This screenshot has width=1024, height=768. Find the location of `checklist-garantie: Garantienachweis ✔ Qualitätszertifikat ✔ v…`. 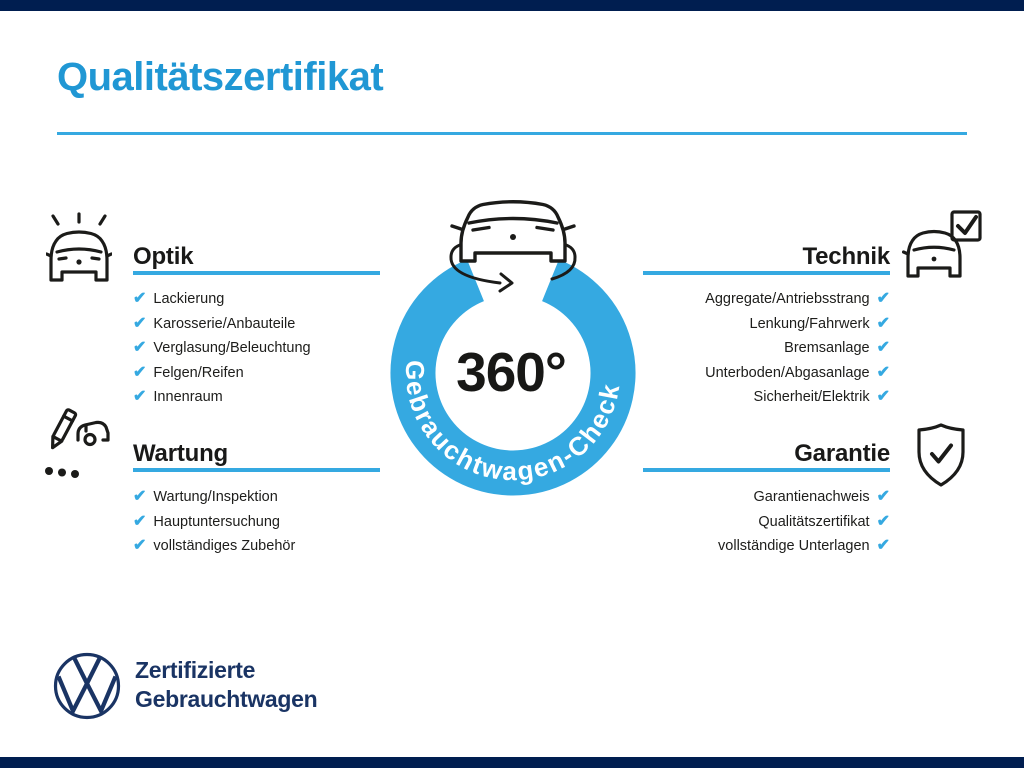

checklist-garantie: Garantienachweis ✔ Qualitätszertifikat ✔ v… is located at coordinates (766, 522).